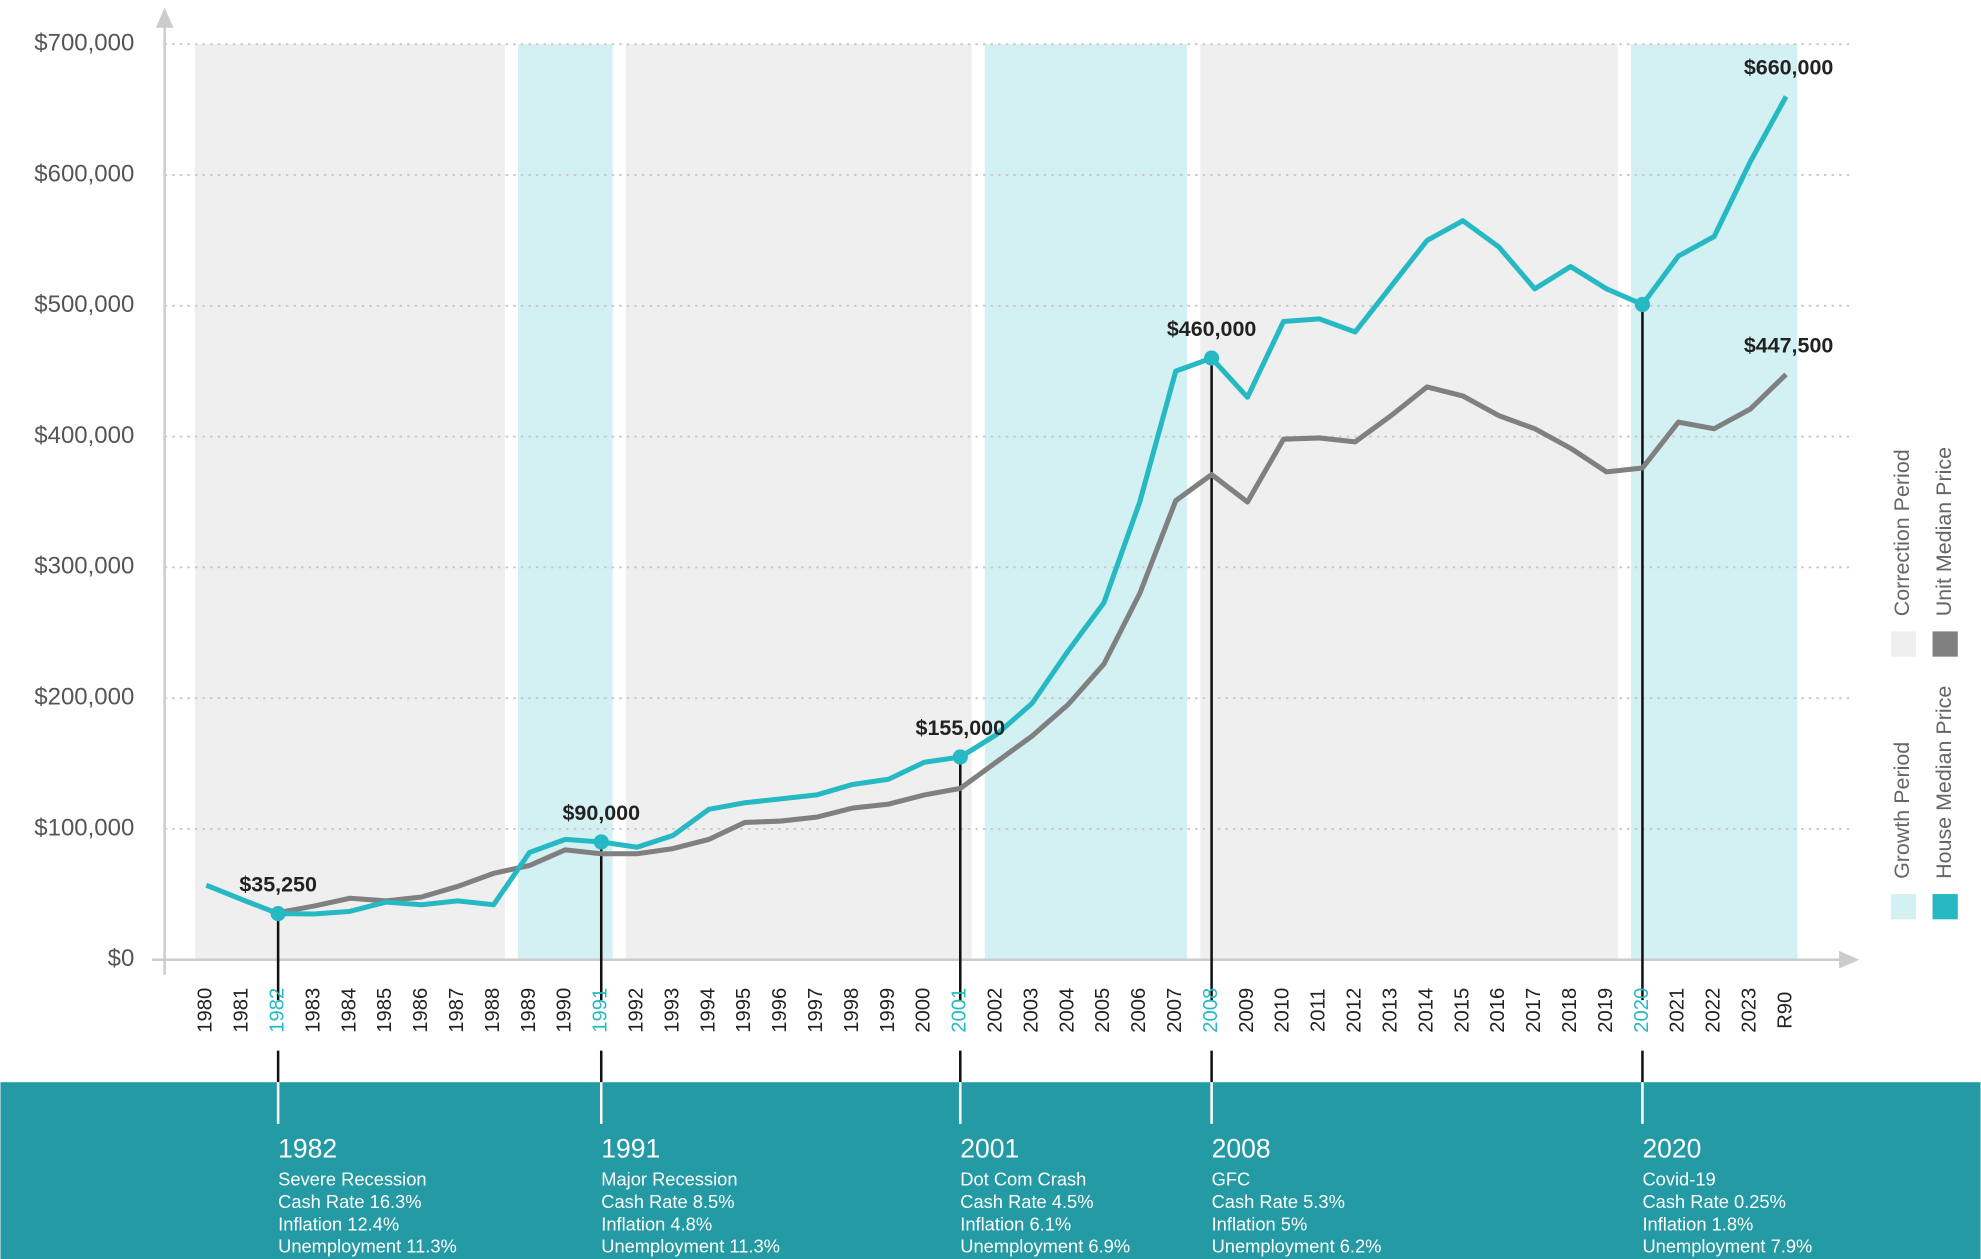 The height and width of the screenshot is (1259, 1981). I want to click on x-tick-label: 1980, so click(206, 1010).